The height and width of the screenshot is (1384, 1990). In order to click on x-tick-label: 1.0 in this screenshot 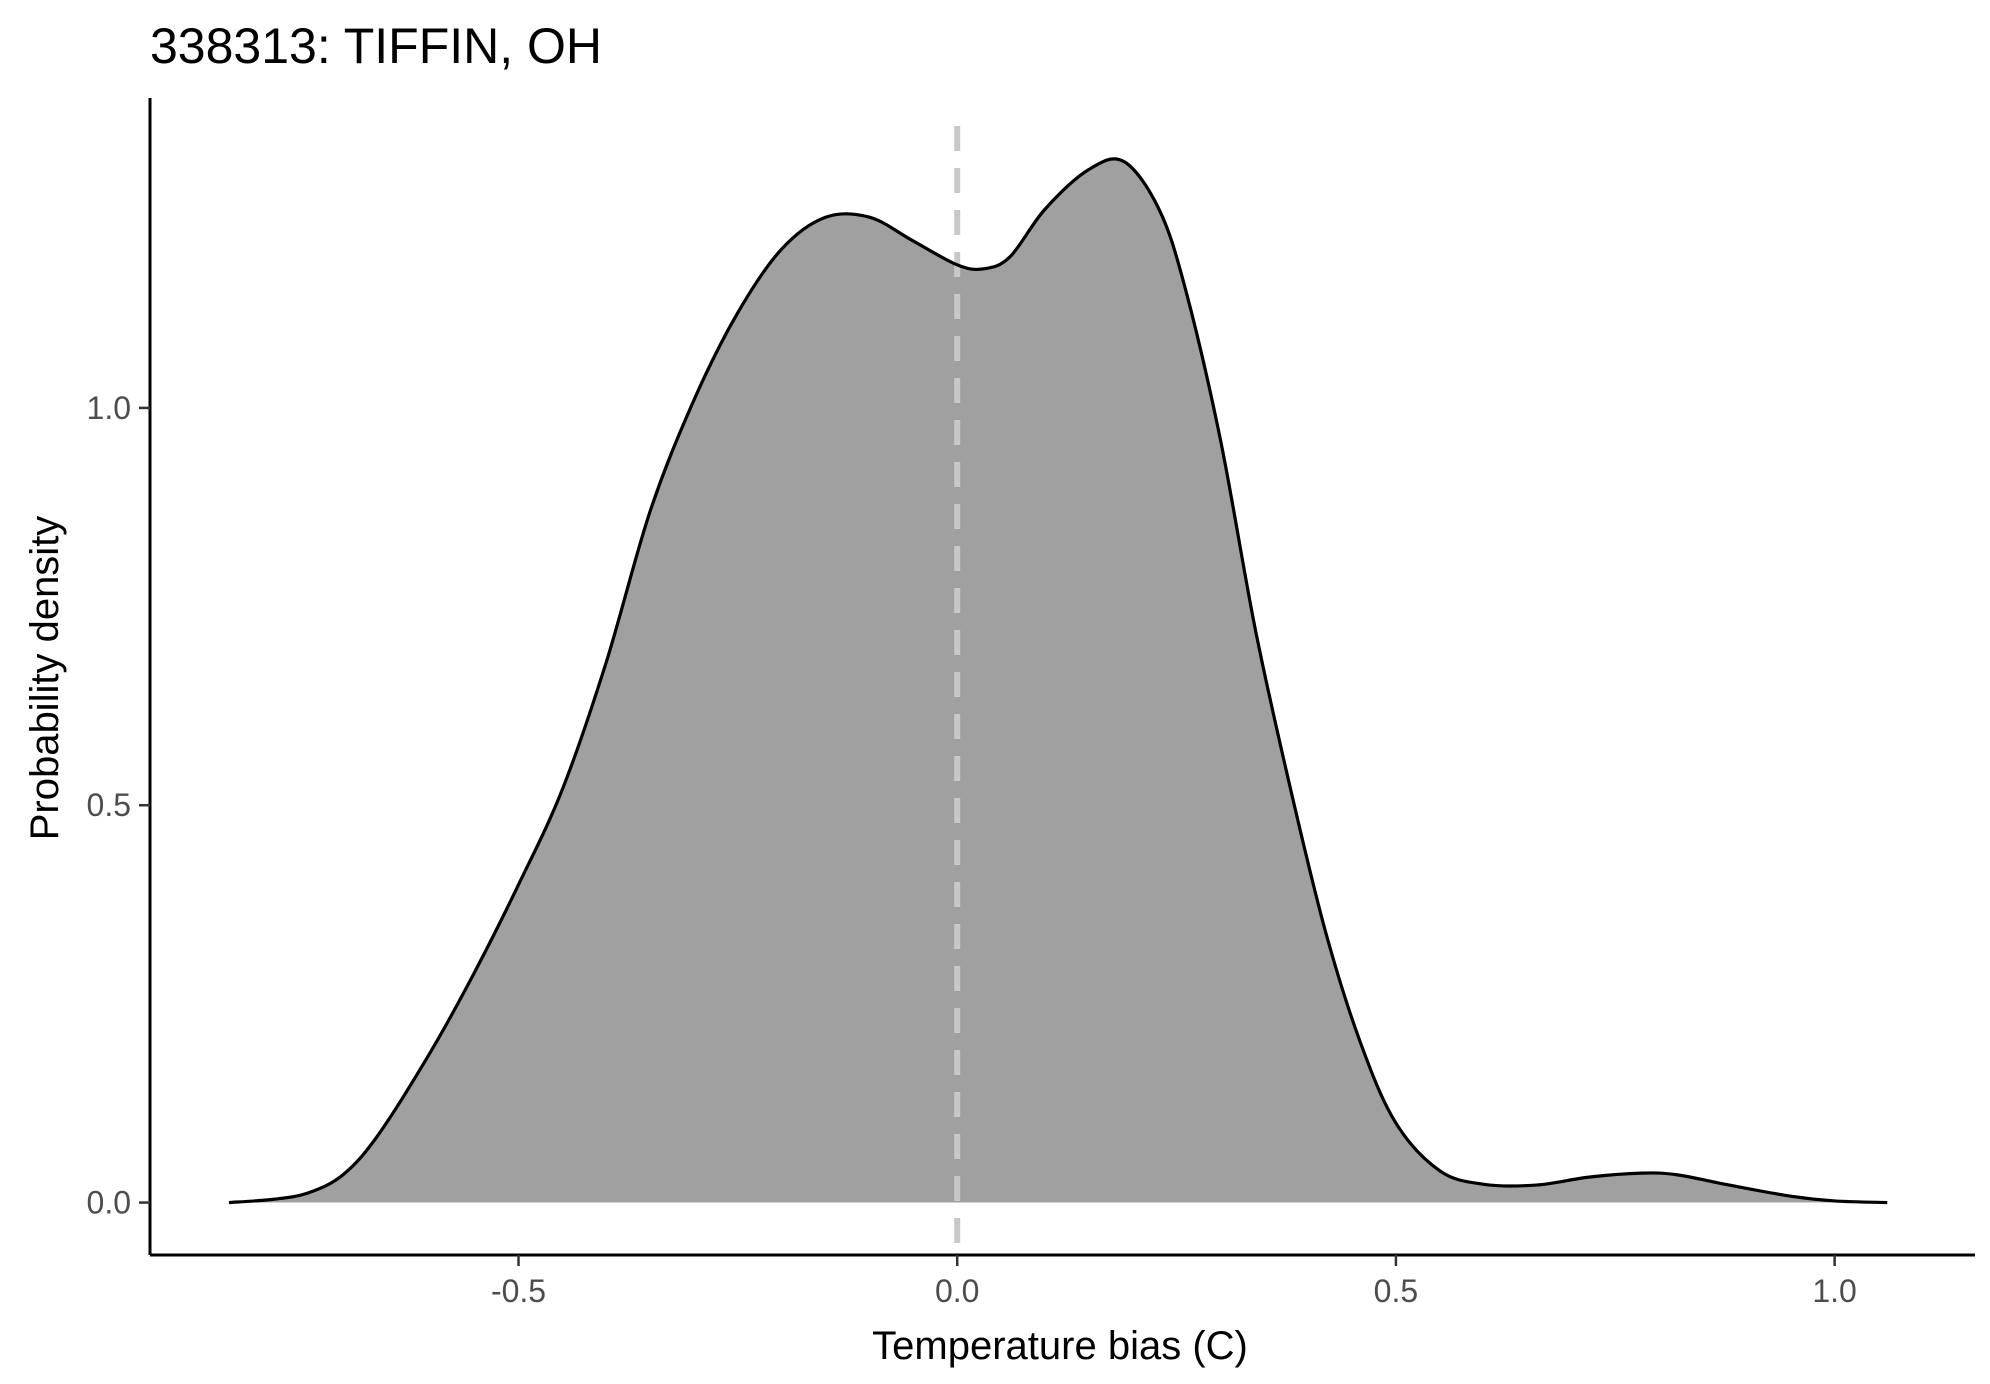, I will do `click(1834, 1291)`.